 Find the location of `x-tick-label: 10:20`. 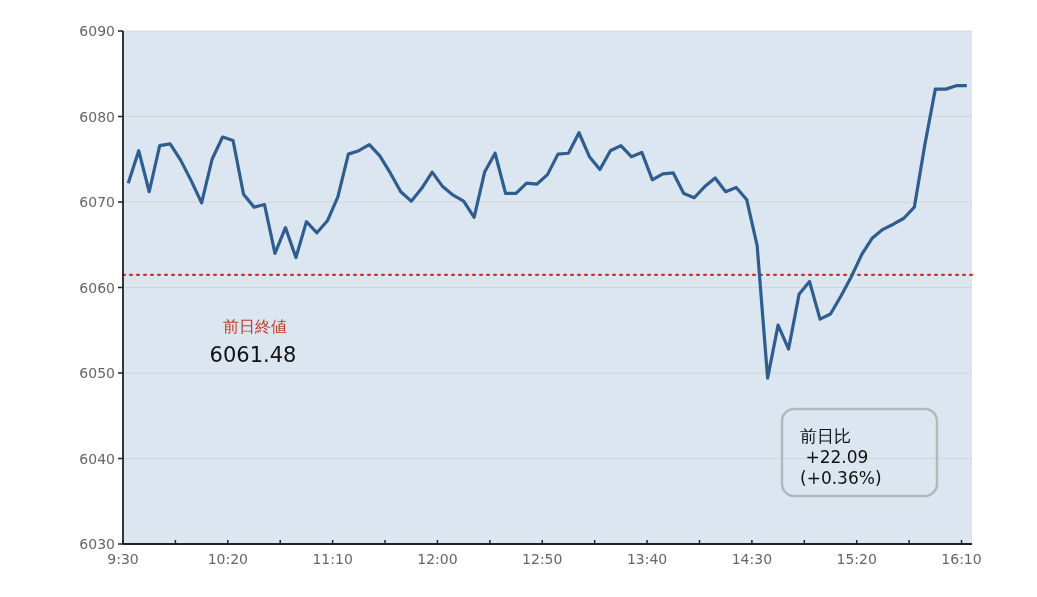

x-tick-label: 10:20 is located at coordinates (227, 559).